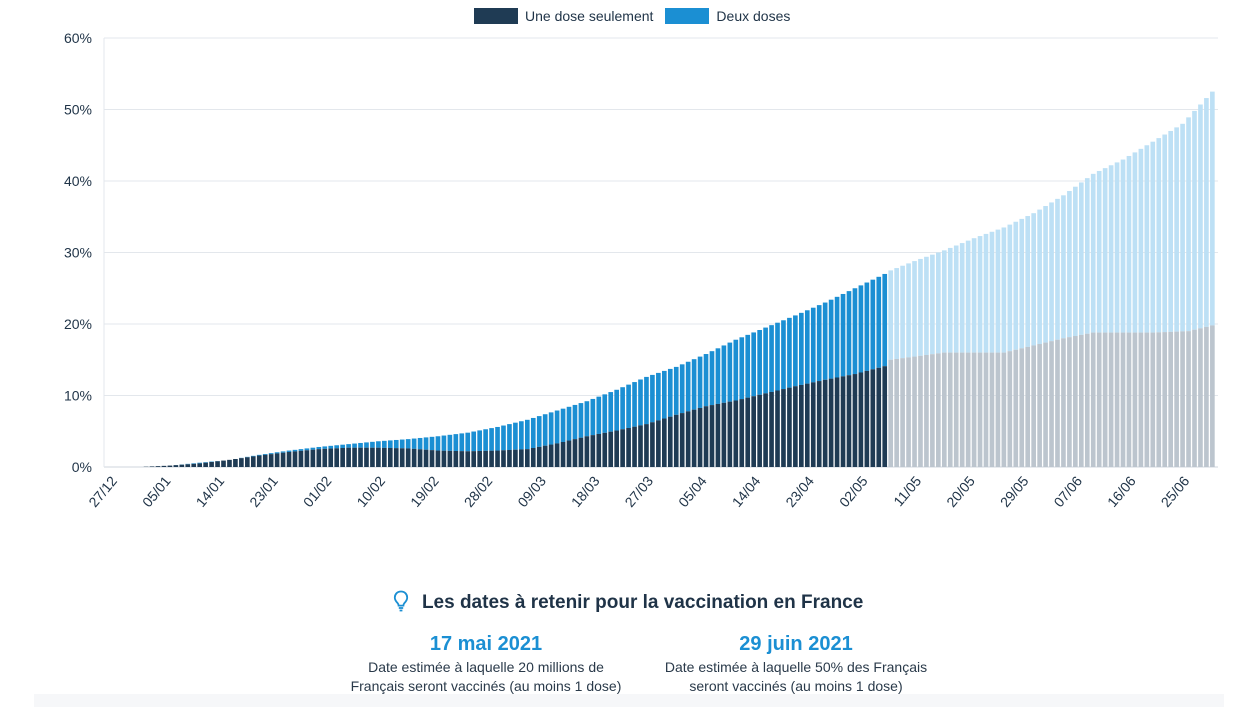 This screenshot has width=1256, height=707. Describe the element at coordinates (853, 491) in the screenshot. I see `x-tick-label: 02/05` at that location.